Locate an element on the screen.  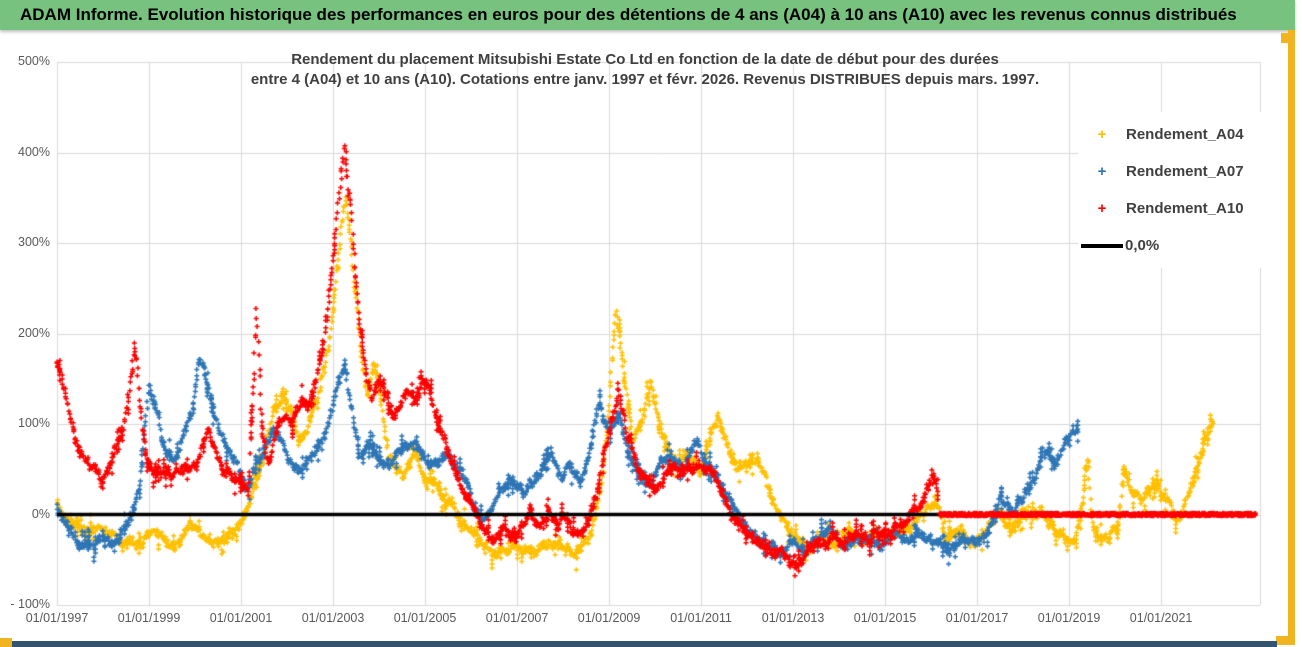
y-axis-tick-label: 500% is located at coordinates (34, 61).